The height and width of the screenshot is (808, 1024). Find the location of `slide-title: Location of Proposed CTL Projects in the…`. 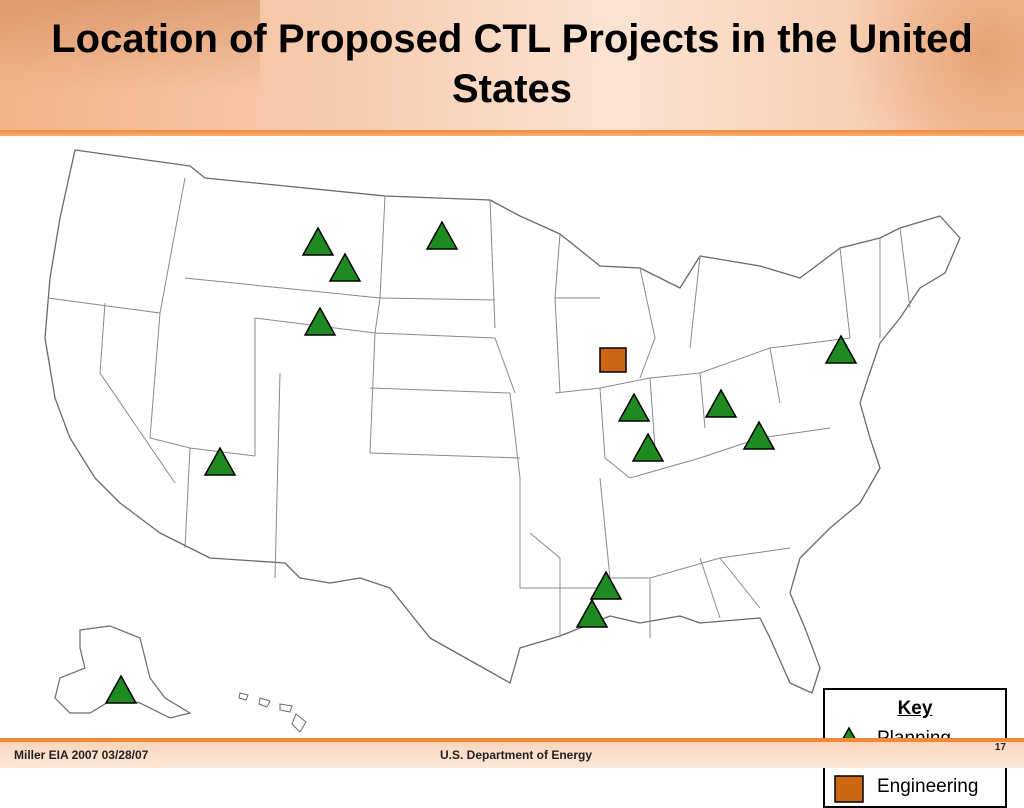

slide-title: Location of Proposed CTL Projects in the… is located at coordinates (512, 64).